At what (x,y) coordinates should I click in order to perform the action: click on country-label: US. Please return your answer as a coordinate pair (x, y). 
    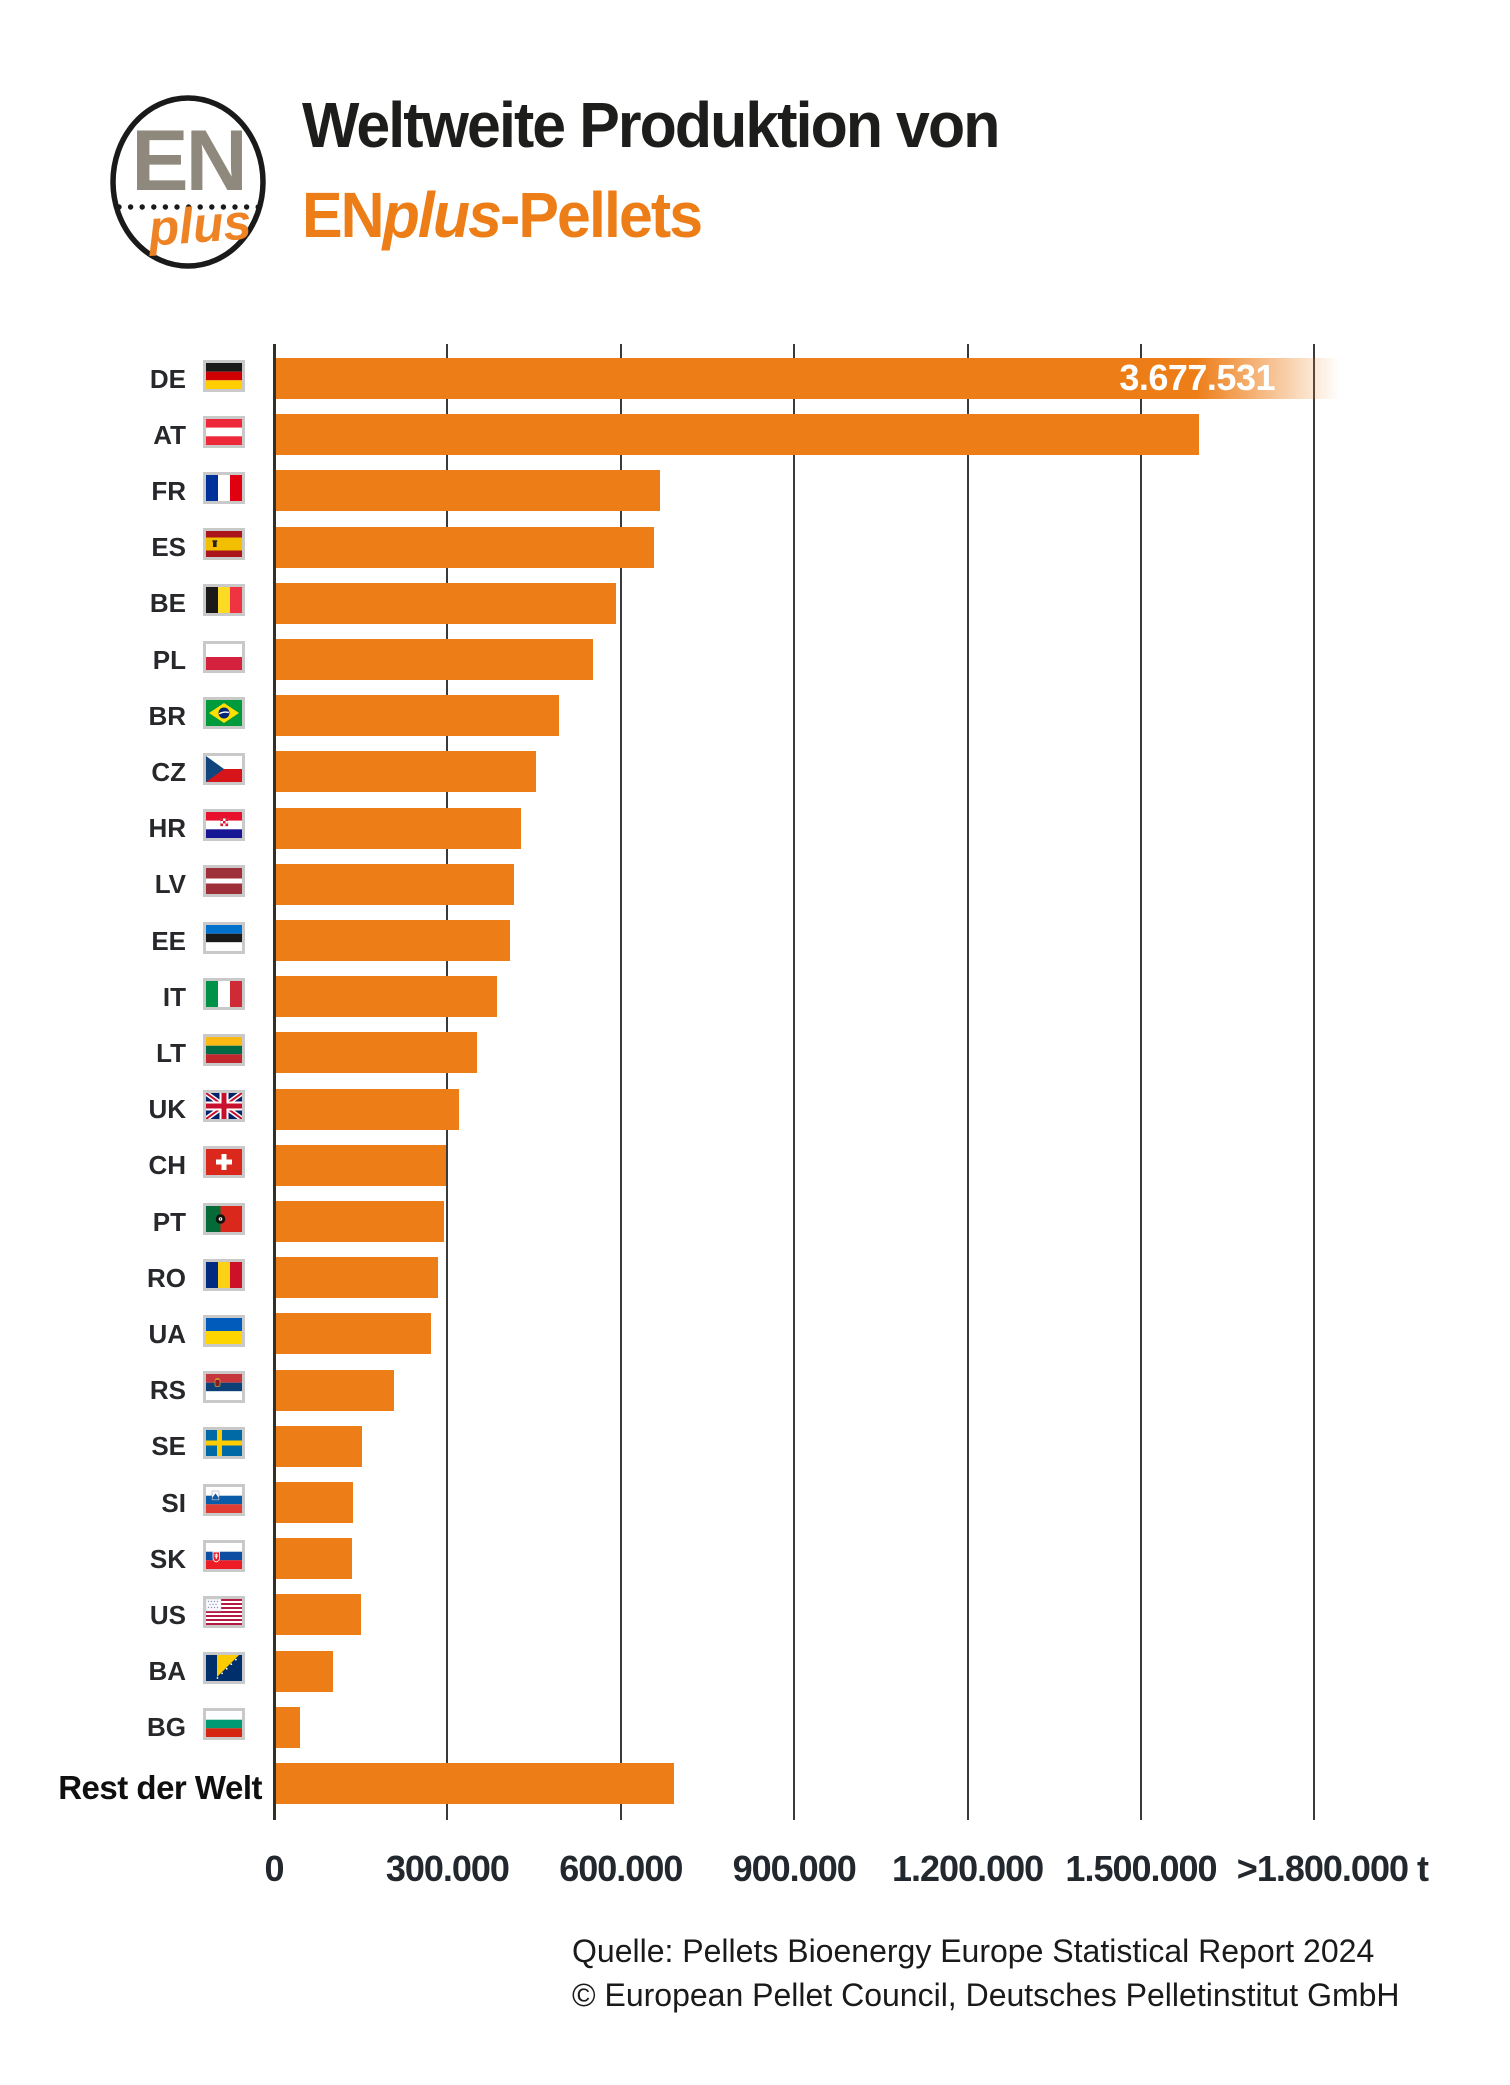
    Looking at the image, I should click on (167, 1614).